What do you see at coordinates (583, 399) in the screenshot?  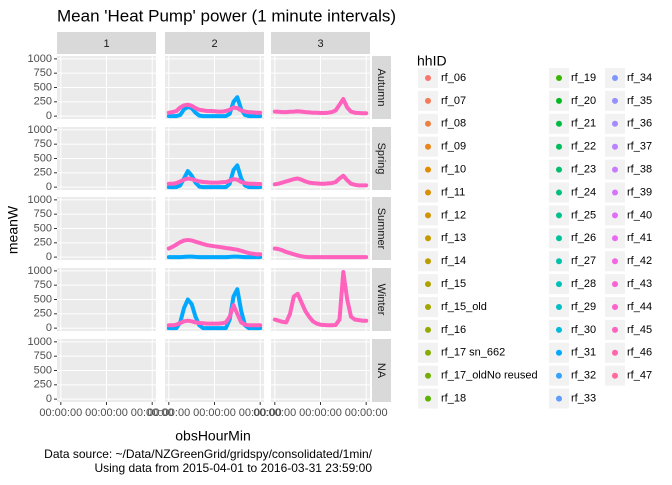 I see `legend-label: rf_33` at bounding box center [583, 399].